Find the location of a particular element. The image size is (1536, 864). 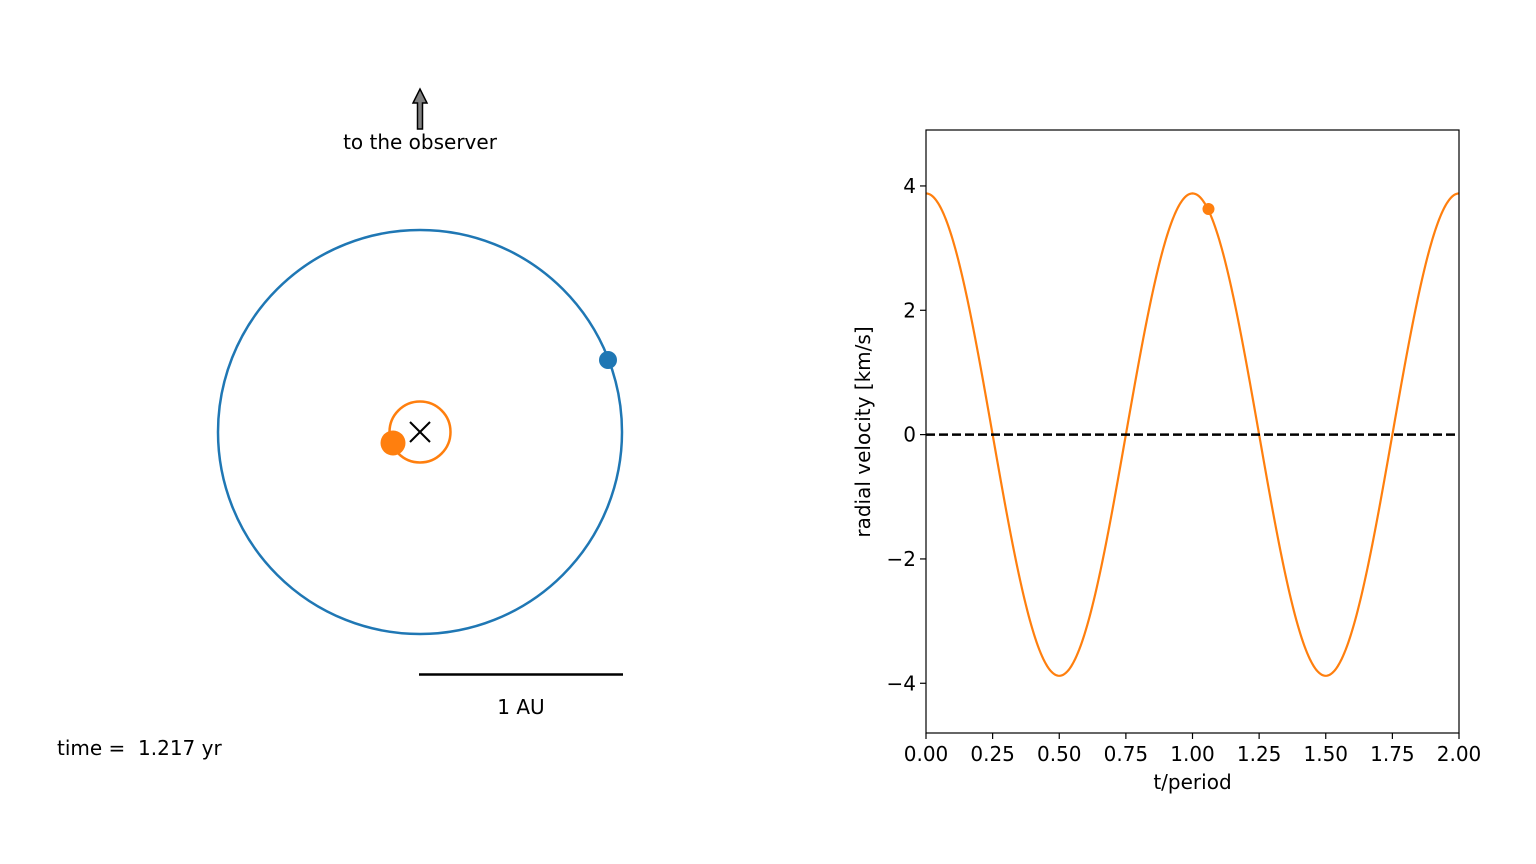

y-tick-label: 2 is located at coordinates (909, 310).